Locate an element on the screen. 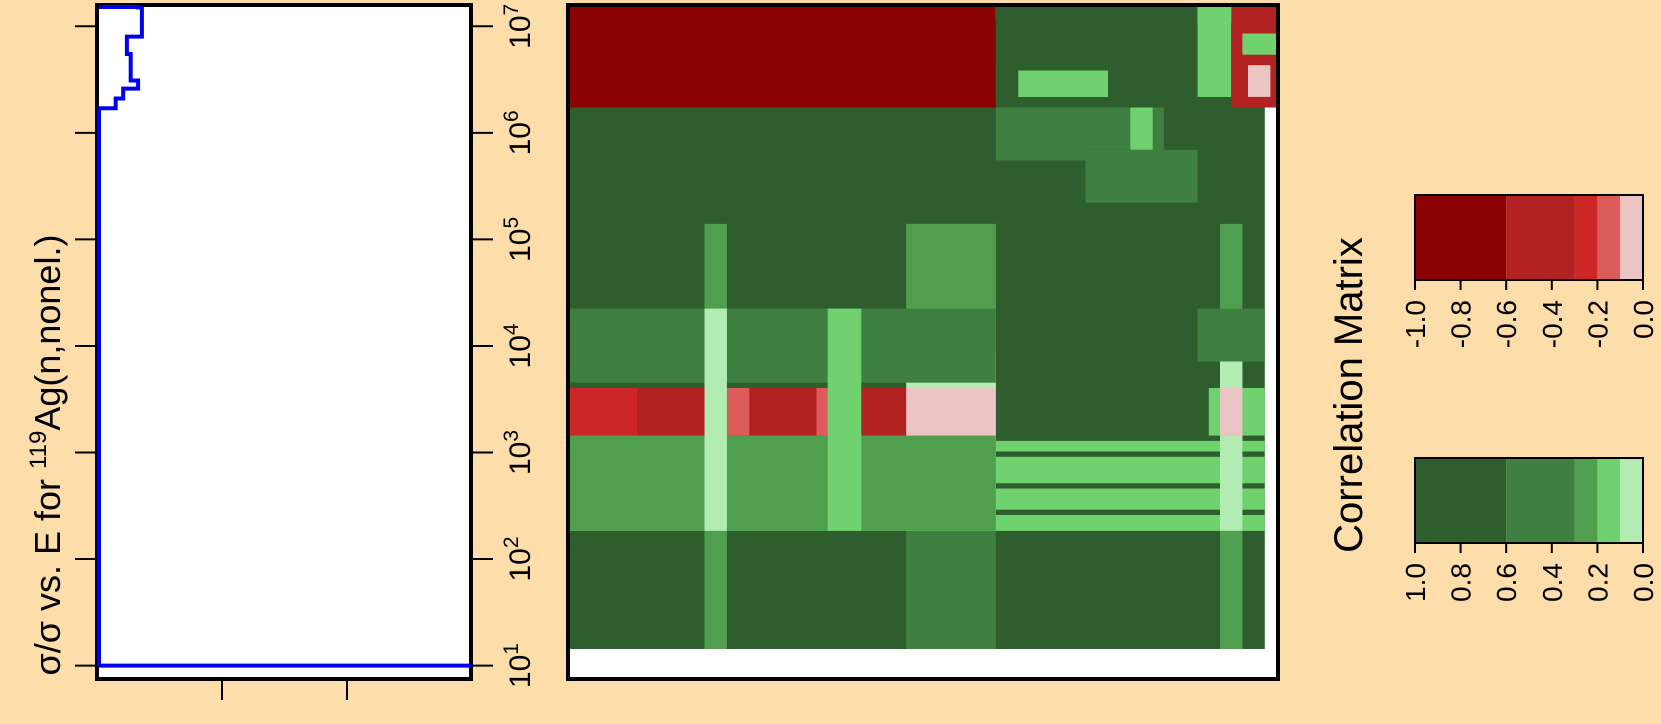 Image resolution: width=1661 pixels, height=724 pixels. uncertainty-right-ticks is located at coordinates (482, 346).